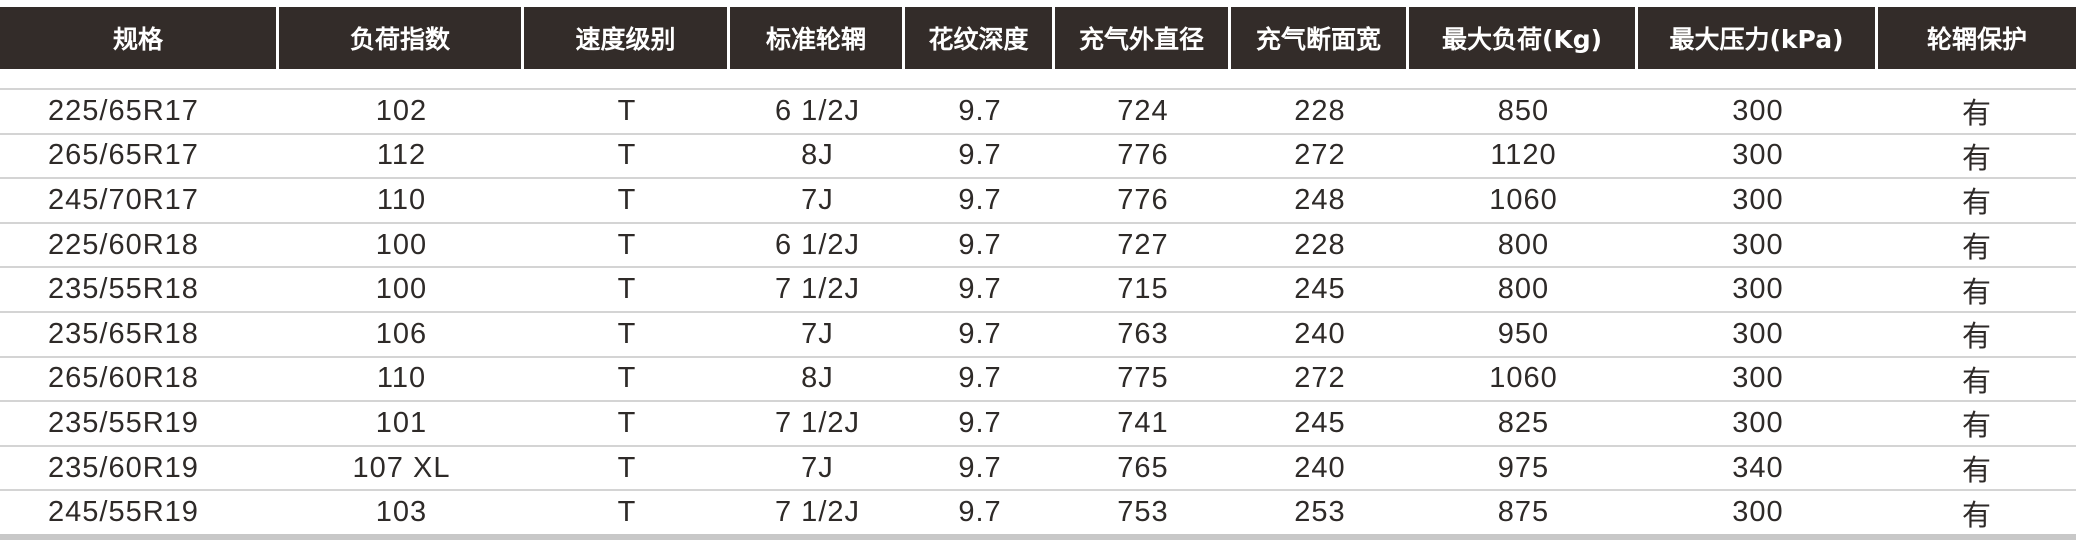 Image resolution: width=2080 pixels, height=544 pixels. Describe the element at coordinates (123, 378) in the screenshot. I see `table-cell: 265/60R18` at that location.